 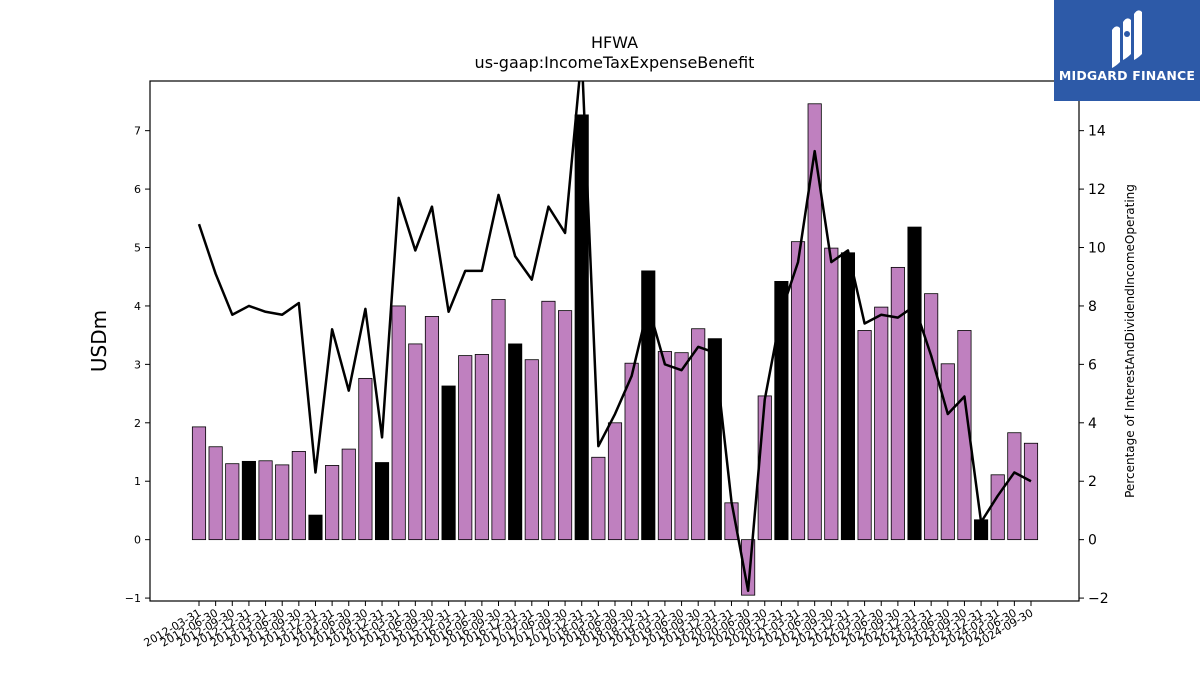 What do you see at coordinates (1097, 190) in the screenshot?
I see `y2-tick-label: 12` at bounding box center [1097, 190].